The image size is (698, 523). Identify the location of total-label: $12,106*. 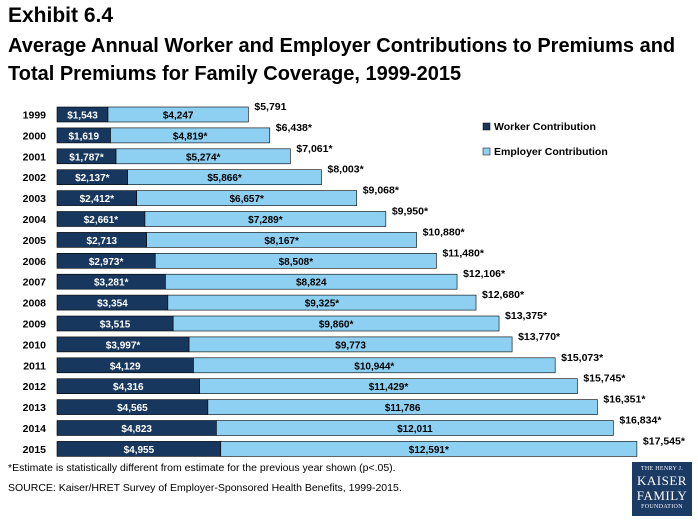
(484, 274).